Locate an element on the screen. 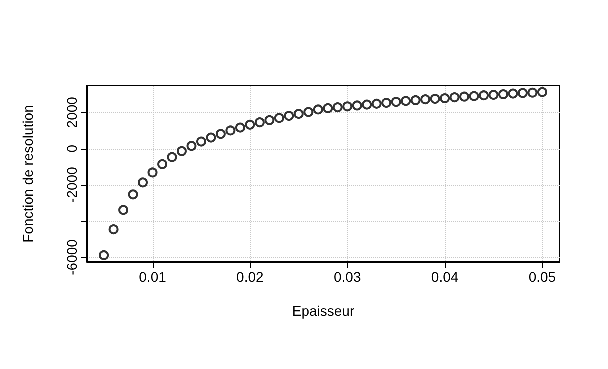 The image size is (608, 369). y-tick-label: -6000 is located at coordinates (72, 257).